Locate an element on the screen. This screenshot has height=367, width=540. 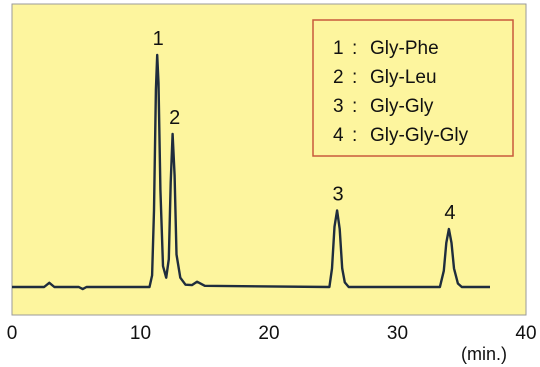
peak-label-1: 1 is located at coordinates (158, 39).